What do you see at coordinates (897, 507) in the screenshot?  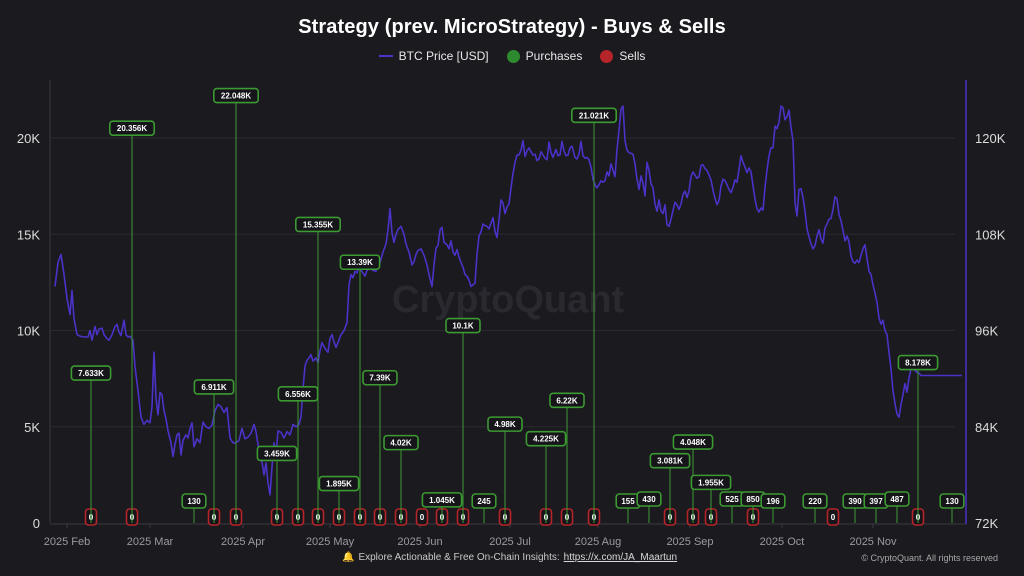 I see `purchase-marker: 487` at bounding box center [897, 507].